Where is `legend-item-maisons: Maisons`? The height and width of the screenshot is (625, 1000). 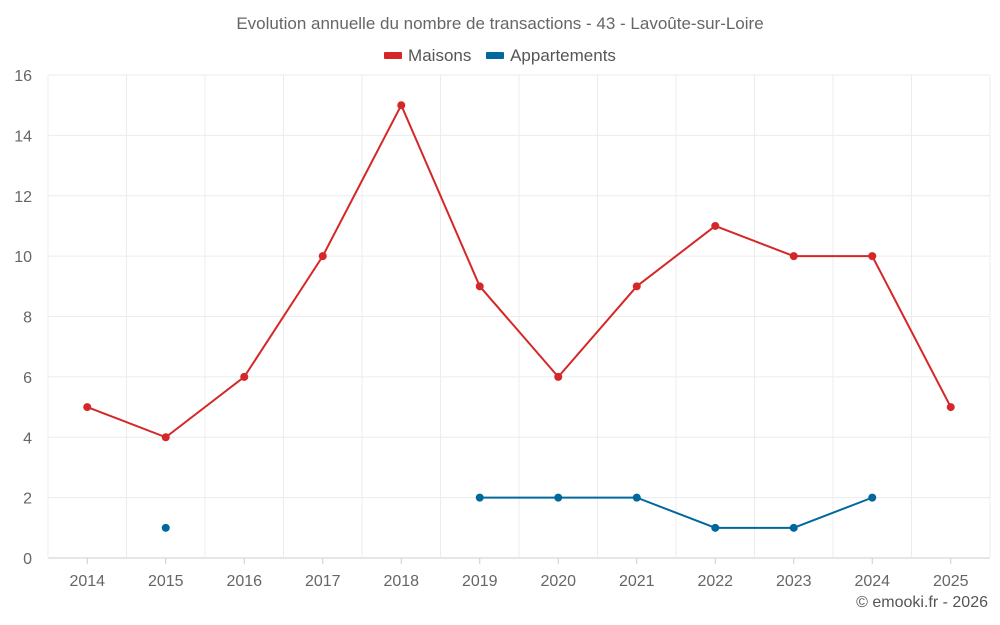
legend-item-maisons: Maisons is located at coordinates (427, 56).